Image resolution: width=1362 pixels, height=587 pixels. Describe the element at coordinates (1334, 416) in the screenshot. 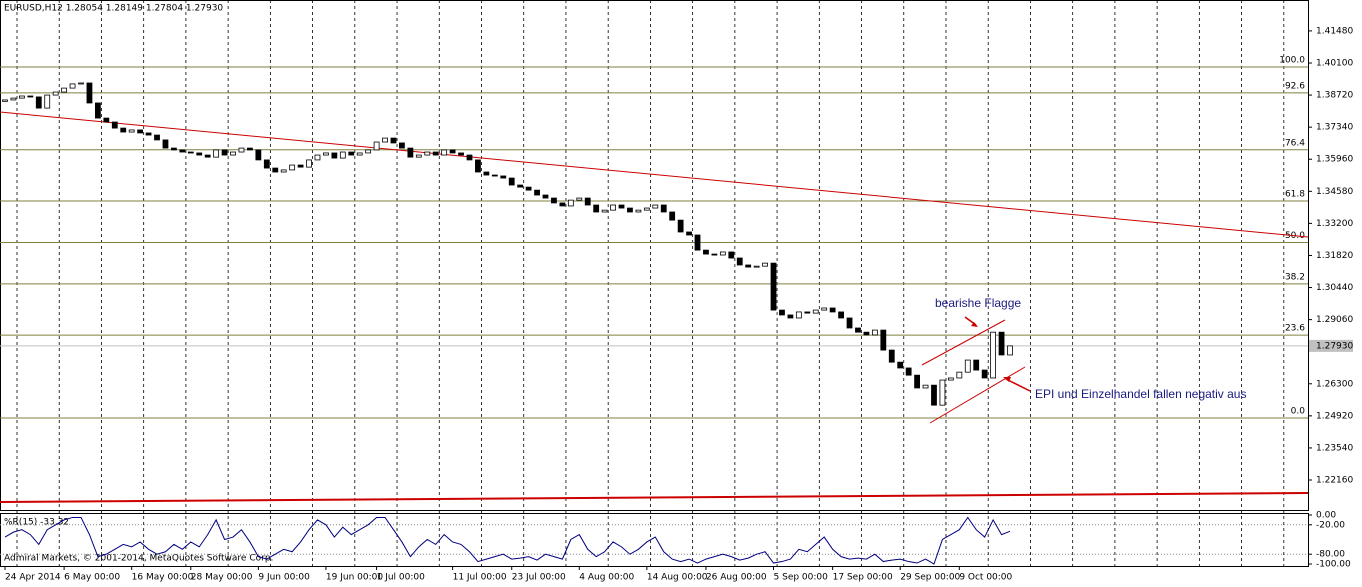

I see `y-tick-label: 1.24920` at that location.